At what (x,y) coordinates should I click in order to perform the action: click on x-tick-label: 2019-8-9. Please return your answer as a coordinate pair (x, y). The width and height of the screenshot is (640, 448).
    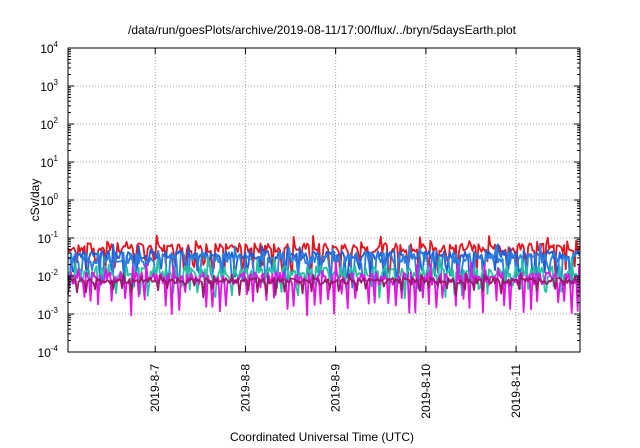
    Looking at the image, I should click on (336, 388).